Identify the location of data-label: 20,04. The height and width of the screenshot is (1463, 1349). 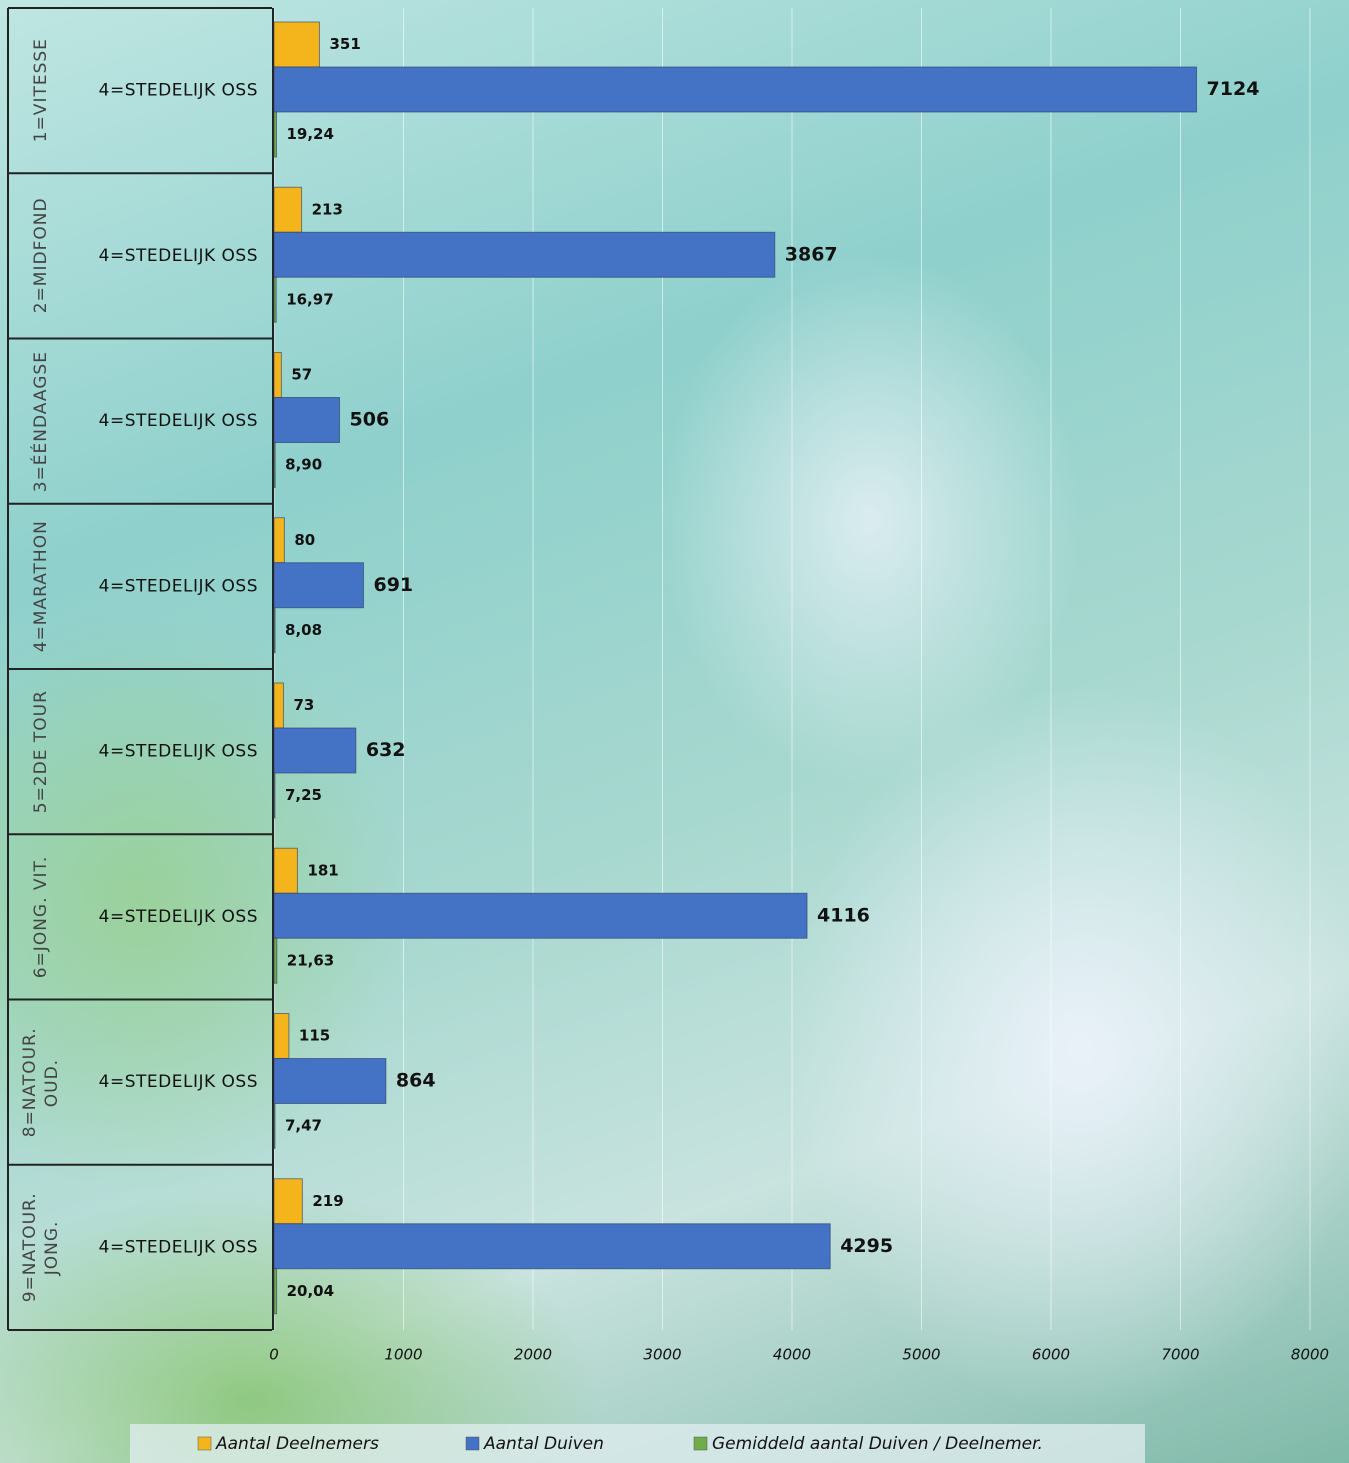
(310, 1291).